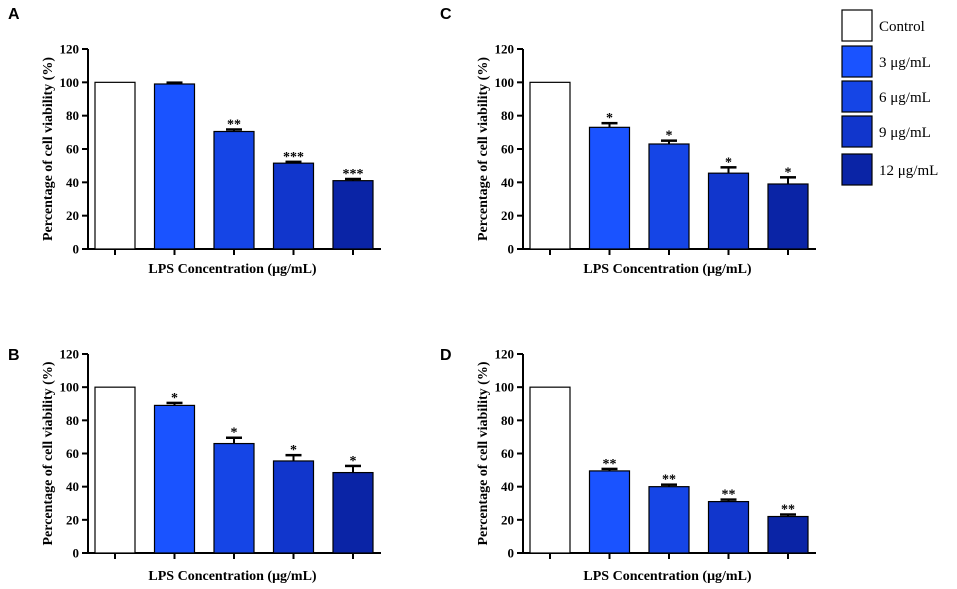  What do you see at coordinates (905, 63) in the screenshot?
I see `legend-label: 3 μg/mL` at bounding box center [905, 63].